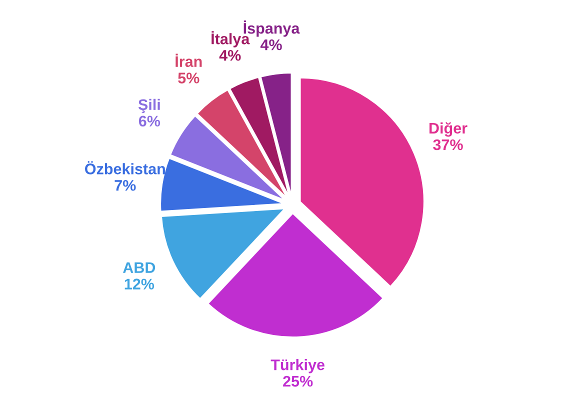 The height and width of the screenshot is (410, 585). What do you see at coordinates (189, 78) in the screenshot?
I see `data-label: 5%` at bounding box center [189, 78].